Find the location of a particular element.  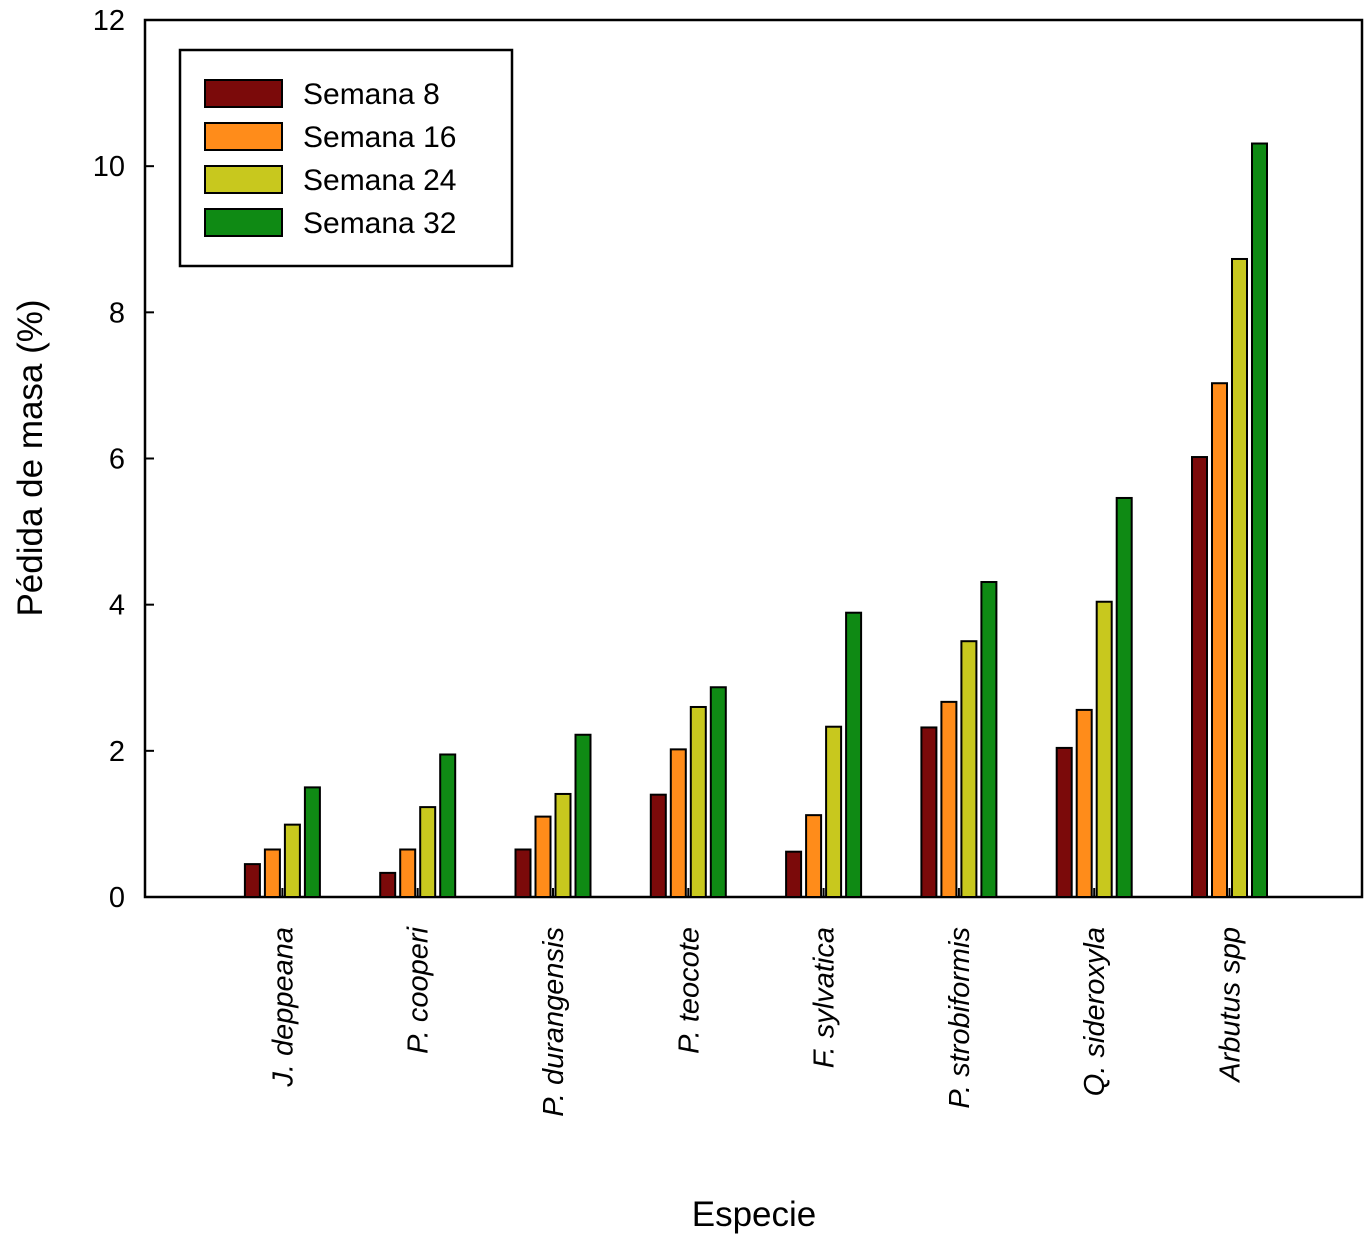

legend-label: Semana 32 is located at coordinates (379, 223).